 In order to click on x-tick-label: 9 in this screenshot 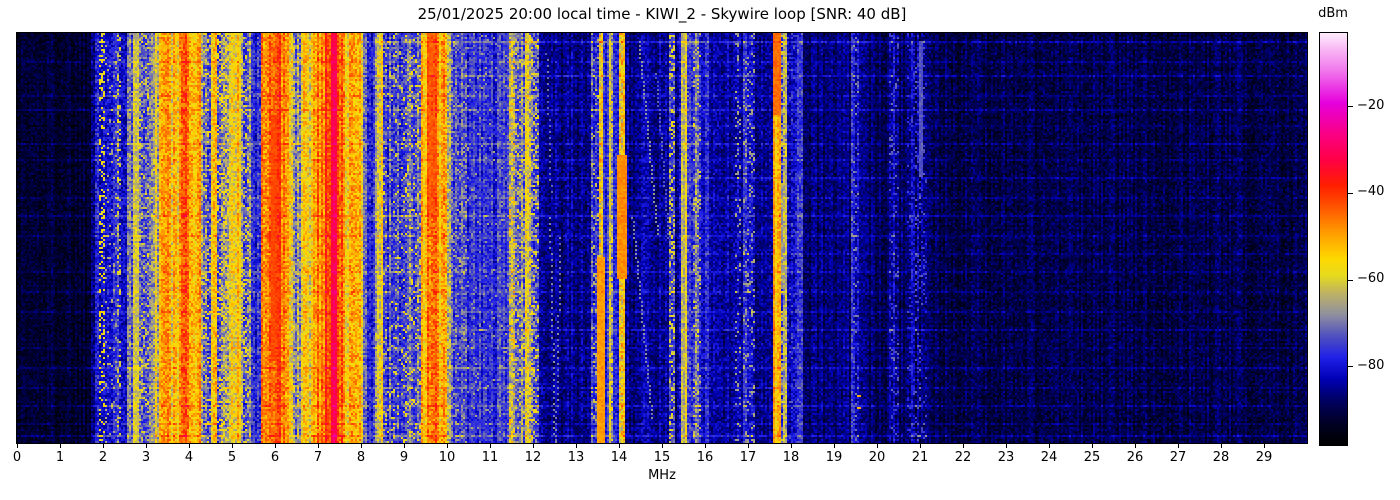, I will do `click(404, 457)`.